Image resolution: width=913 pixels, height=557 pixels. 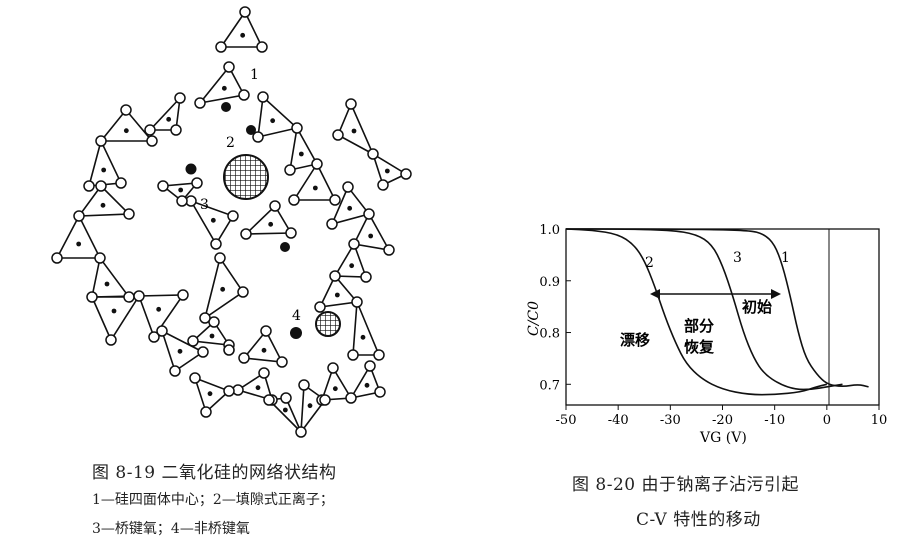 I want to click on x-tick-label: -10, so click(x=774, y=420).